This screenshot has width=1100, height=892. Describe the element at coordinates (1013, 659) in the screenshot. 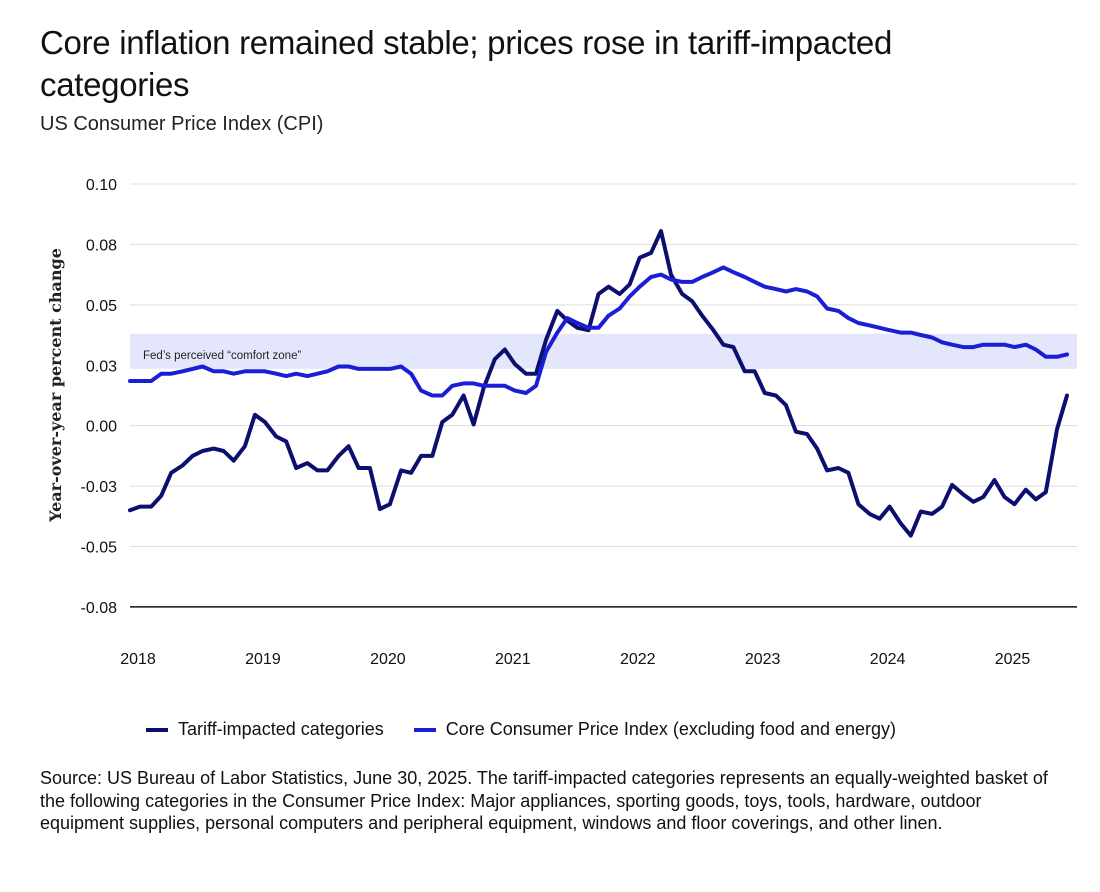

I see `x-tick-label: 2025` at that location.